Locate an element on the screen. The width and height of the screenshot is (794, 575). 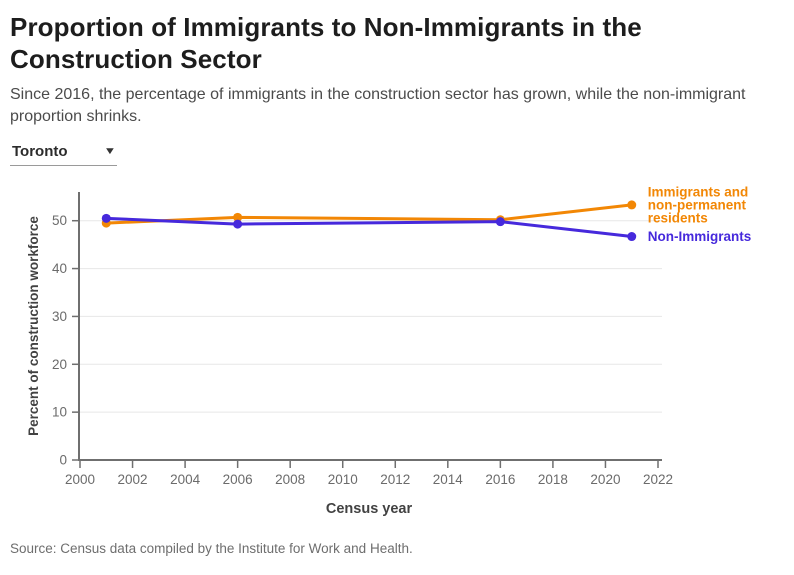
x-tick-label: 2006 is located at coordinates (238, 479).